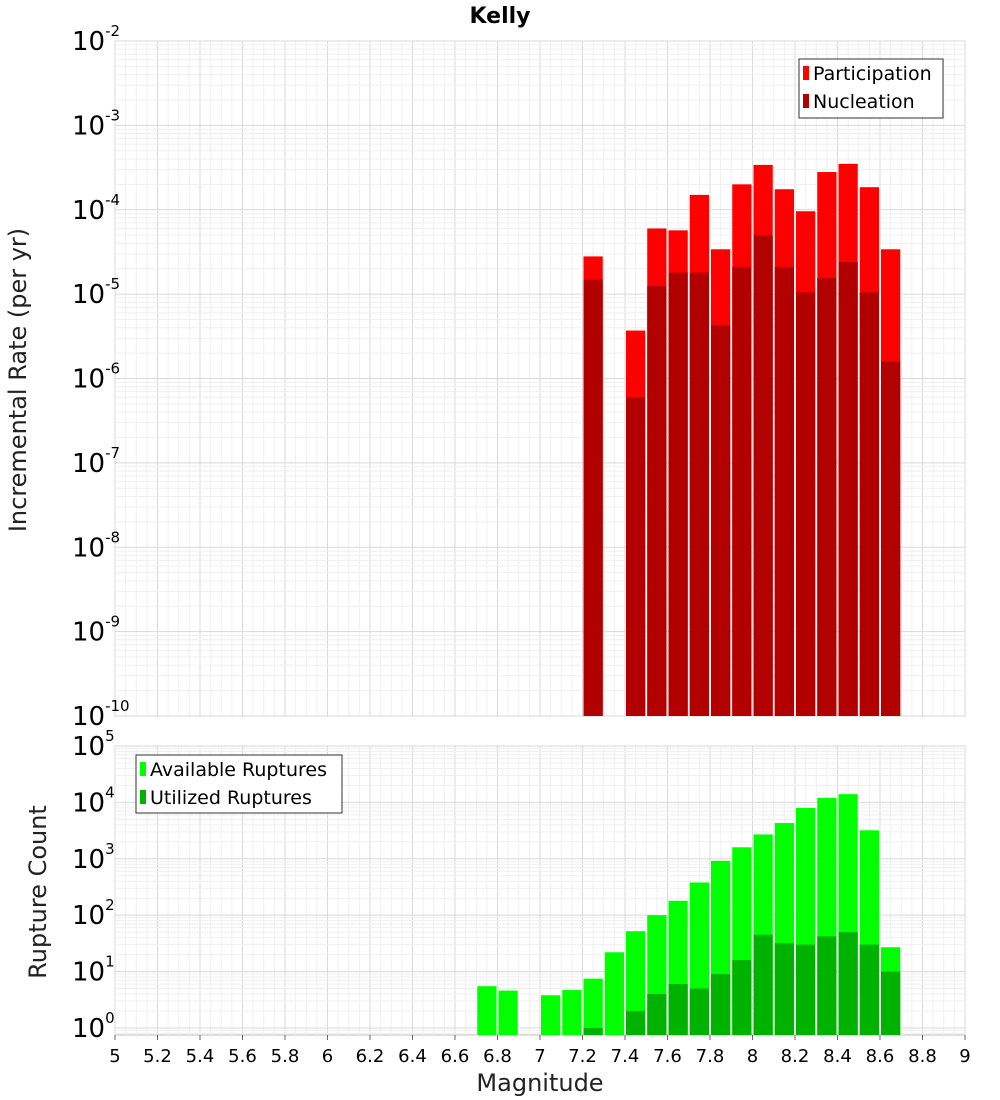 This screenshot has width=1000, height=1100. Describe the element at coordinates (93, 744) in the screenshot. I see `y-tick-label: 10⁵` at that location.